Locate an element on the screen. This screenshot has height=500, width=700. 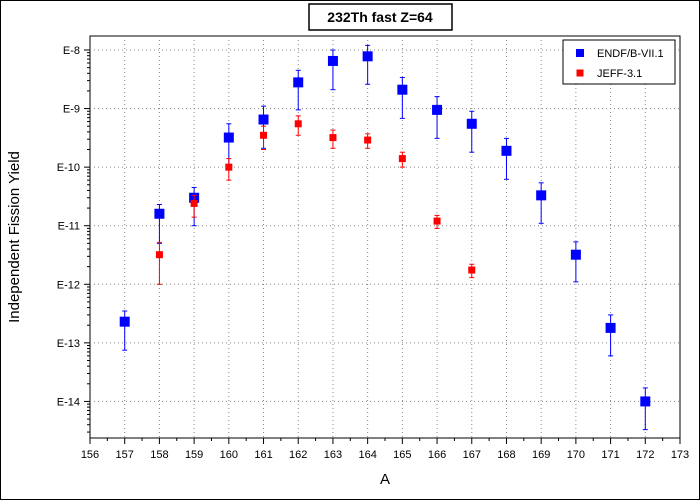
x-tick-label: 162 is located at coordinates (298, 455).